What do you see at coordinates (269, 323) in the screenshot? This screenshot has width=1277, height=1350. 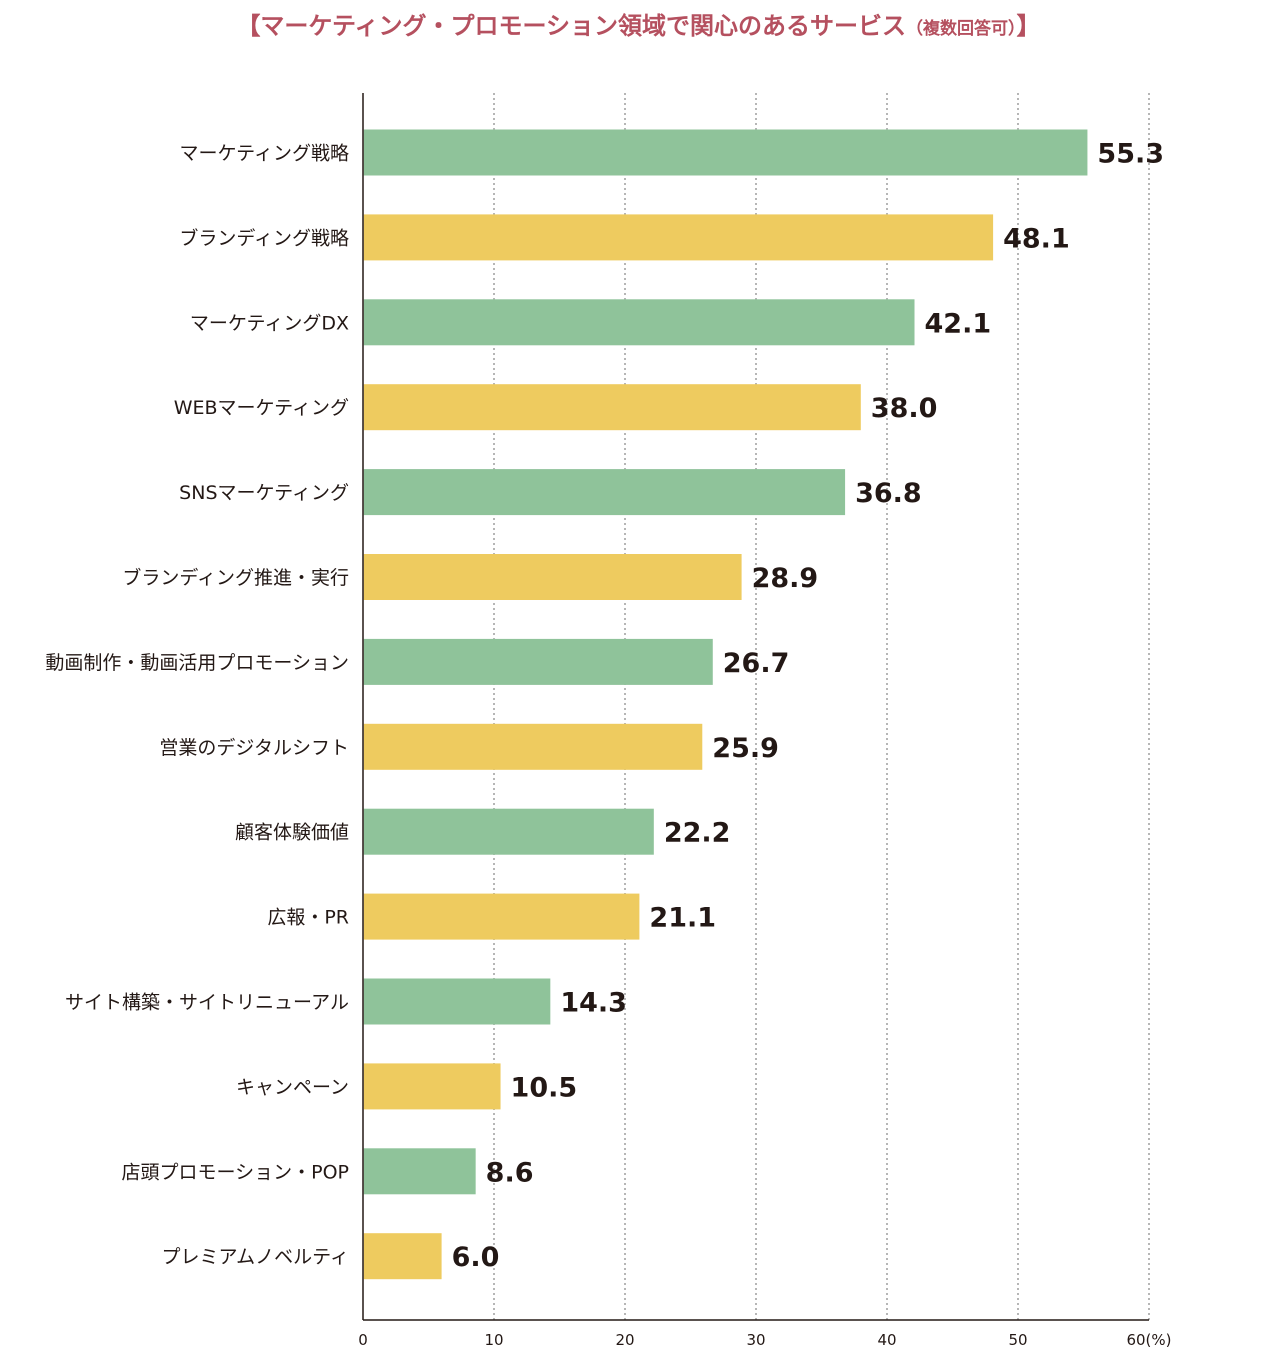 I see `category-label-3: マーケティングDX` at bounding box center [269, 323].